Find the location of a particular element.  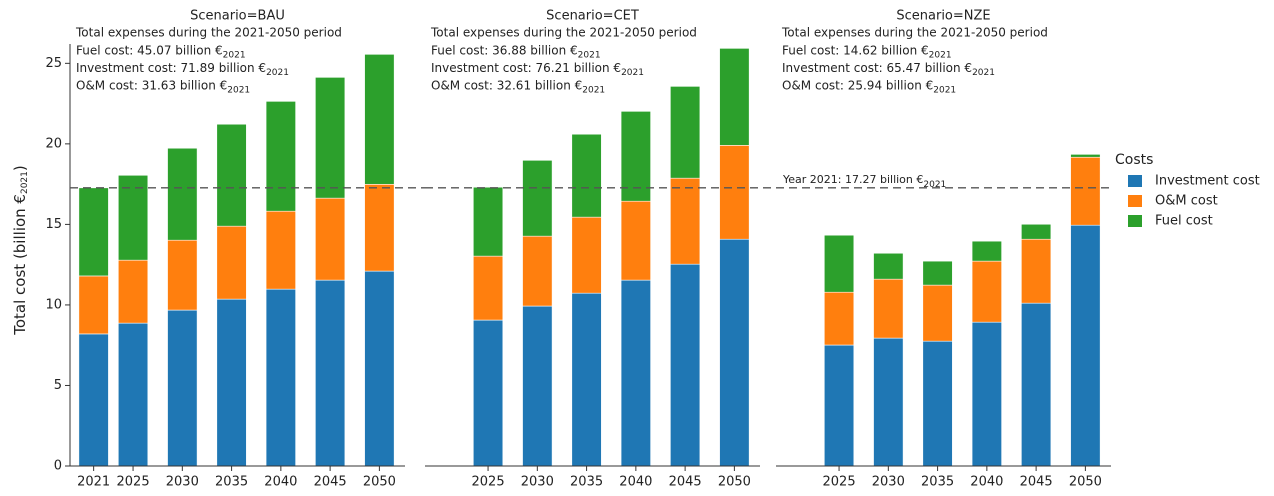

annotation-text: O&M cost: 25.94 billion € is located at coordinates (857, 85).